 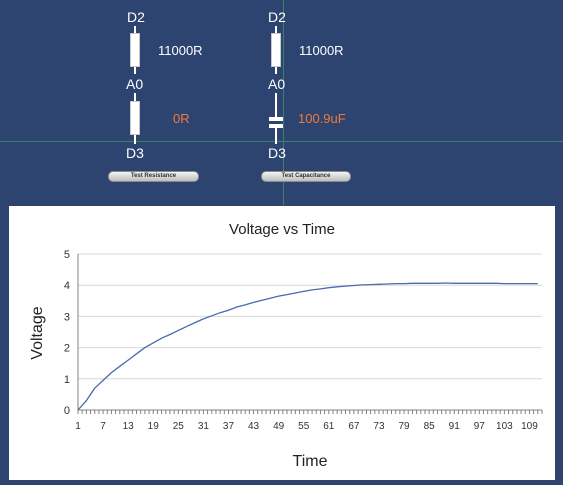 What do you see at coordinates (379, 426) in the screenshot?
I see `x-tick-label: 73` at bounding box center [379, 426].